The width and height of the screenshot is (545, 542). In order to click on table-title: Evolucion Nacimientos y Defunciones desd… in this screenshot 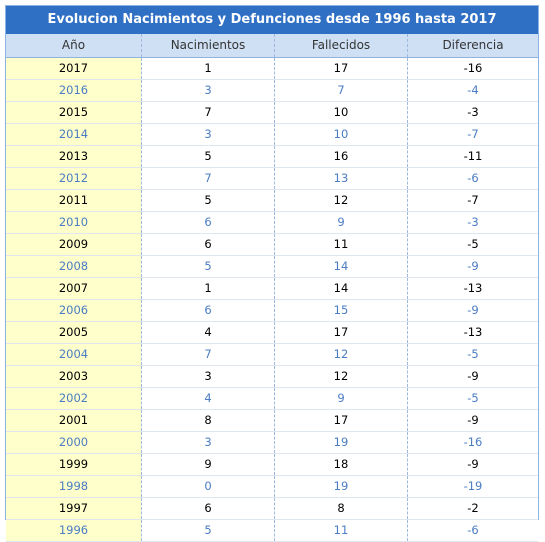, I will do `click(272, 20)`.